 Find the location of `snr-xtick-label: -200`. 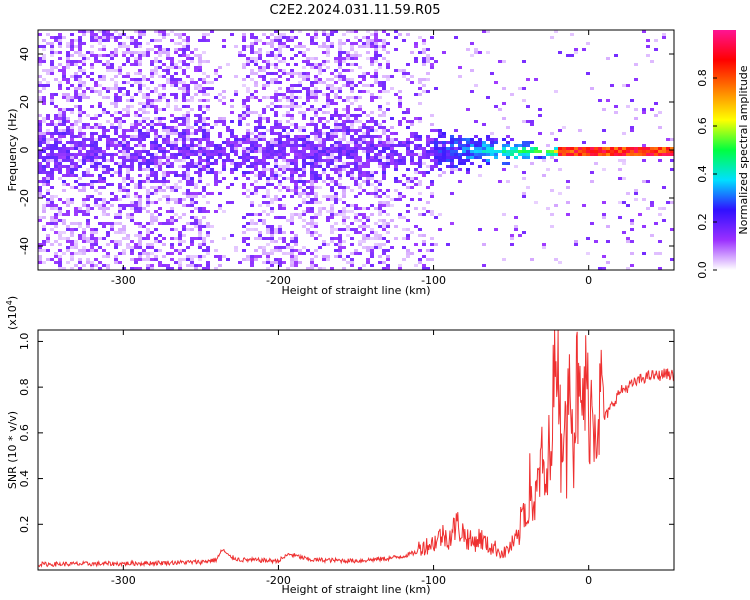

snr-xtick-label: -200 is located at coordinates (278, 580).